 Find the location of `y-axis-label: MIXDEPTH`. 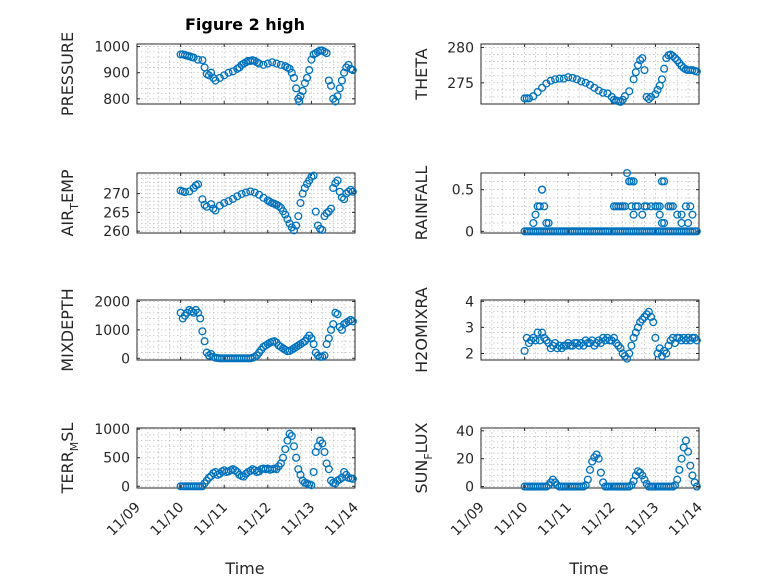

y-axis-label: MIXDEPTH is located at coordinates (67, 329).